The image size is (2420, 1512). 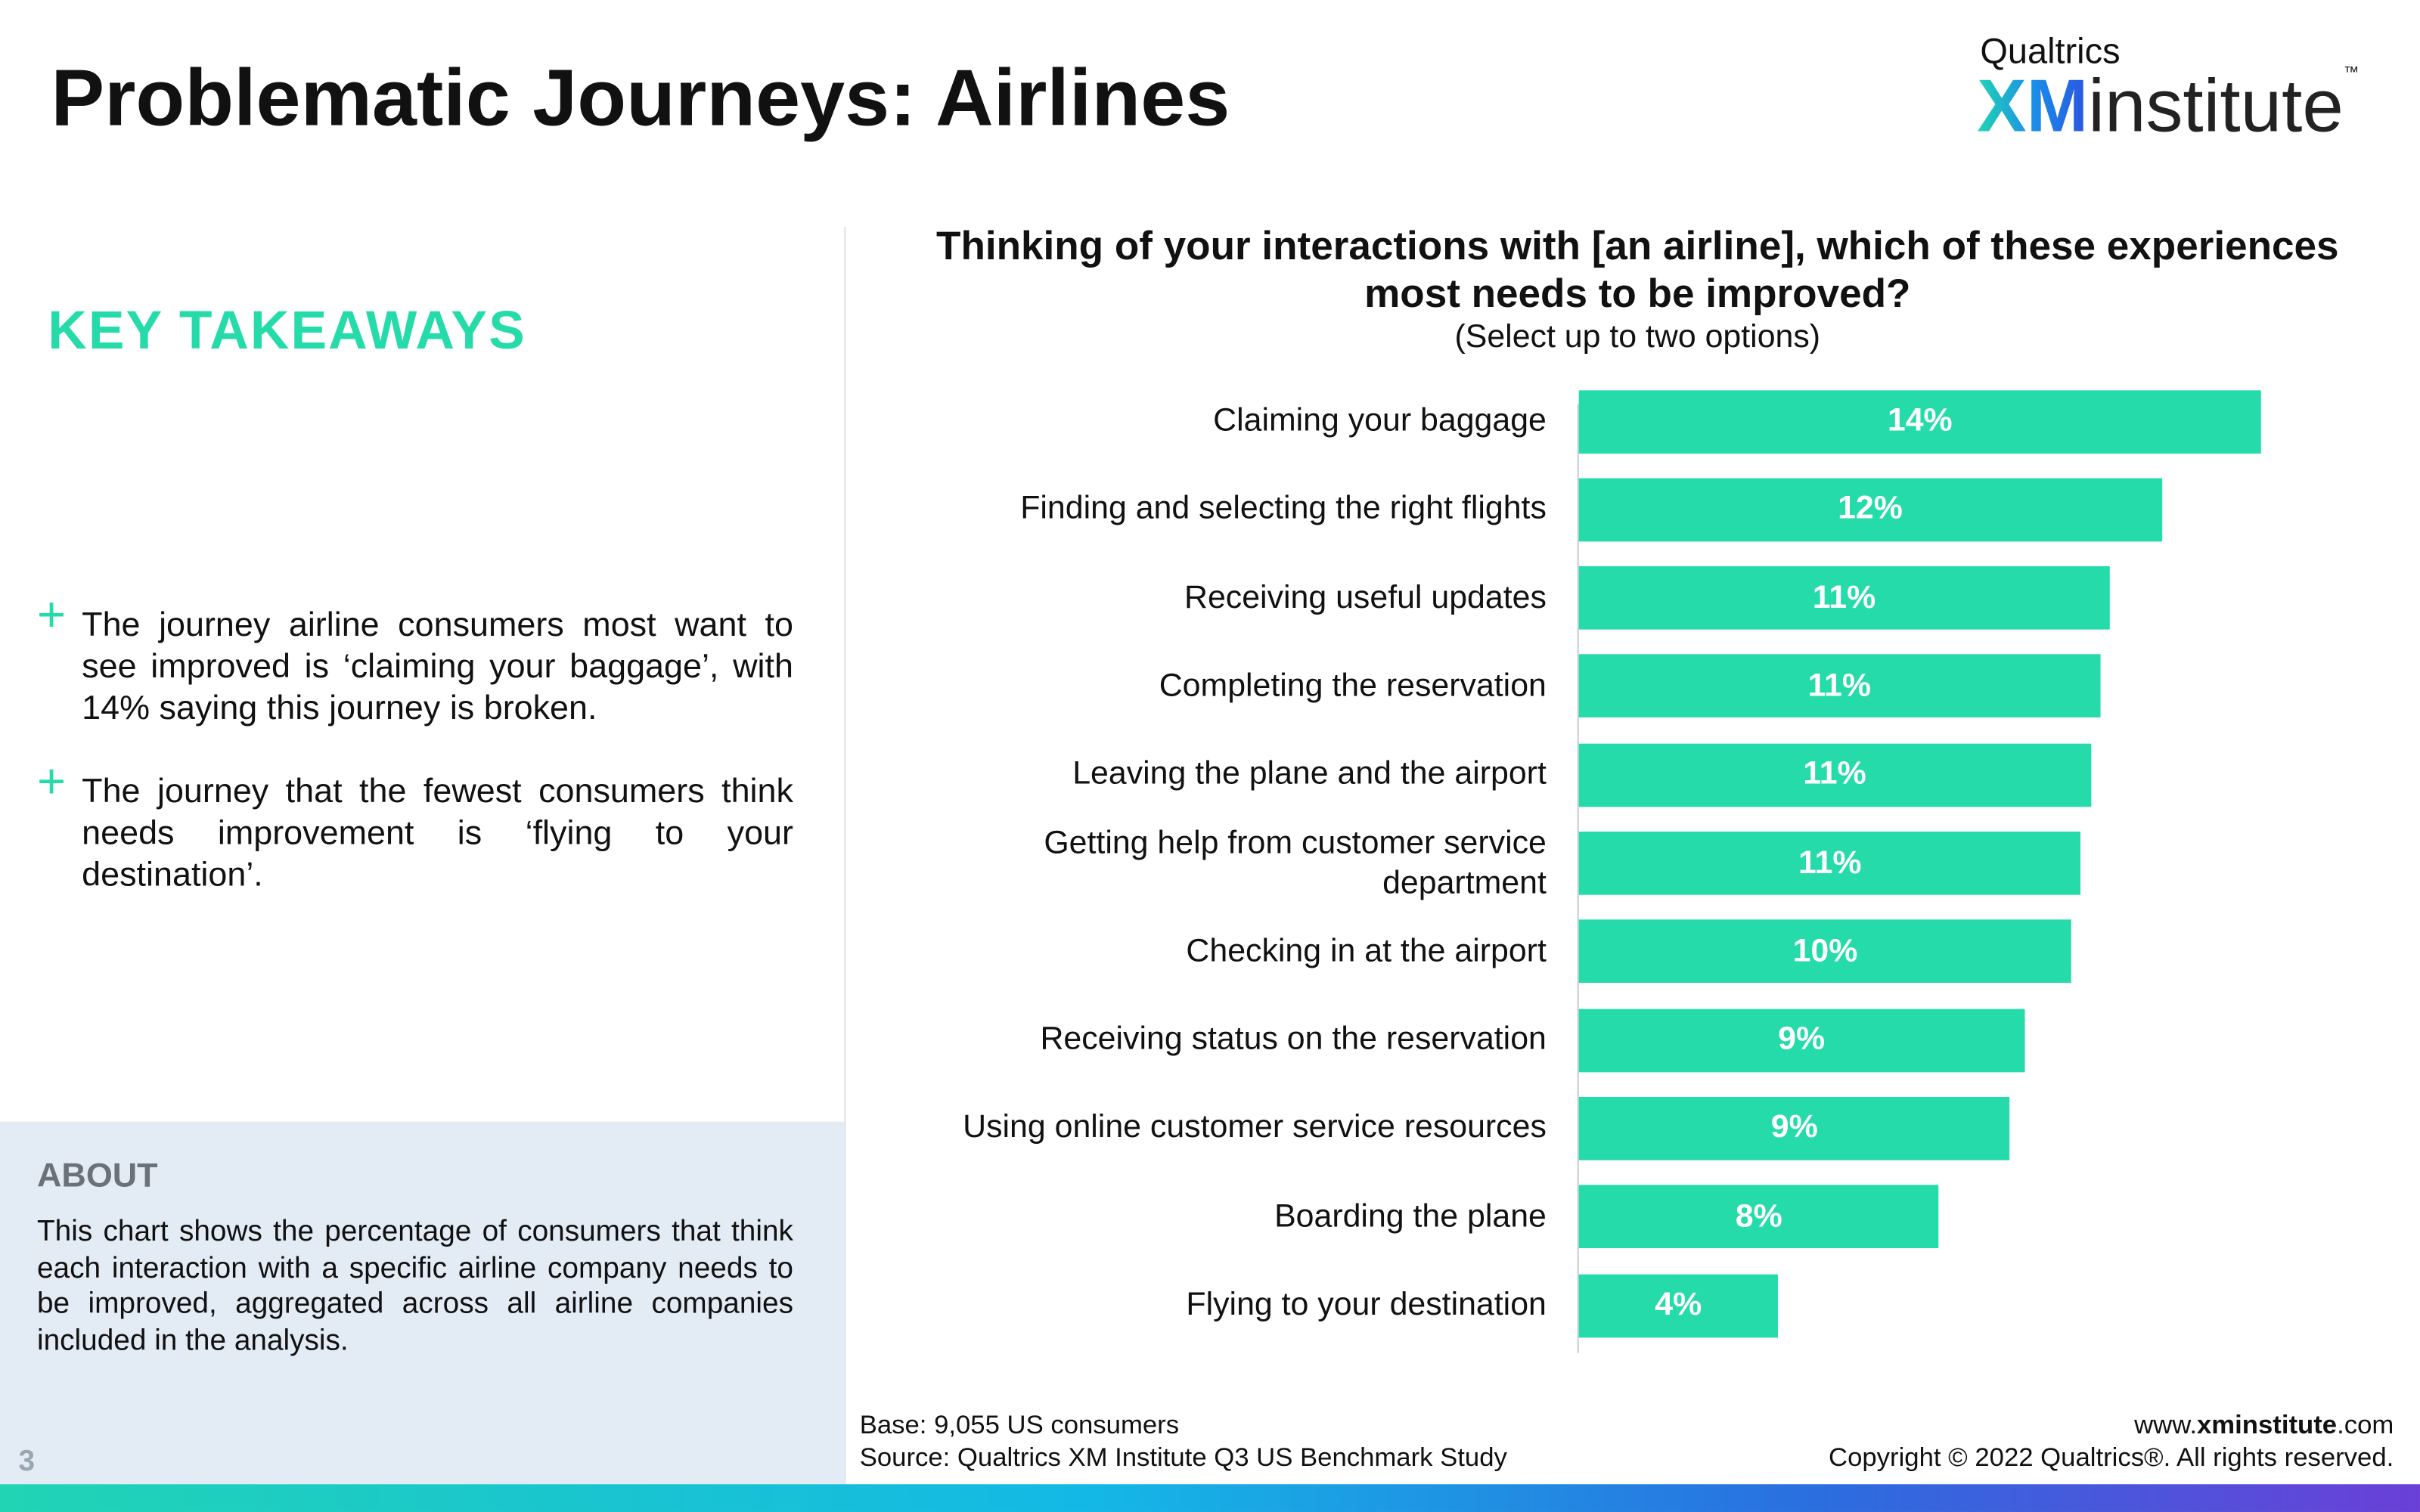 What do you see at coordinates (640, 99) in the screenshot?
I see `title: Problematic Journeys: Airlines` at bounding box center [640, 99].